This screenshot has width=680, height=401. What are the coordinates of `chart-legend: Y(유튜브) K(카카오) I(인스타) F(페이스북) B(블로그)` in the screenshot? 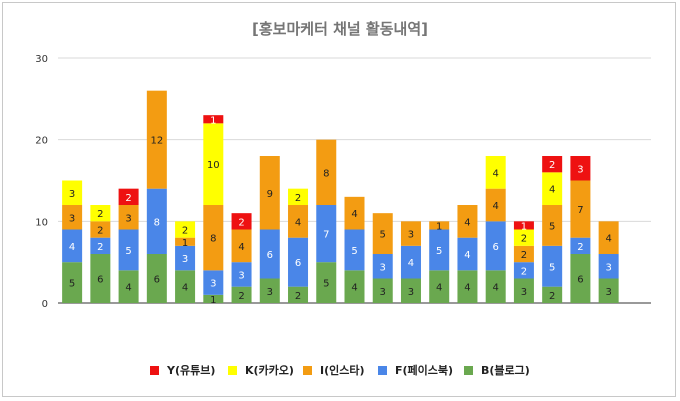 It's located at (340, 370).